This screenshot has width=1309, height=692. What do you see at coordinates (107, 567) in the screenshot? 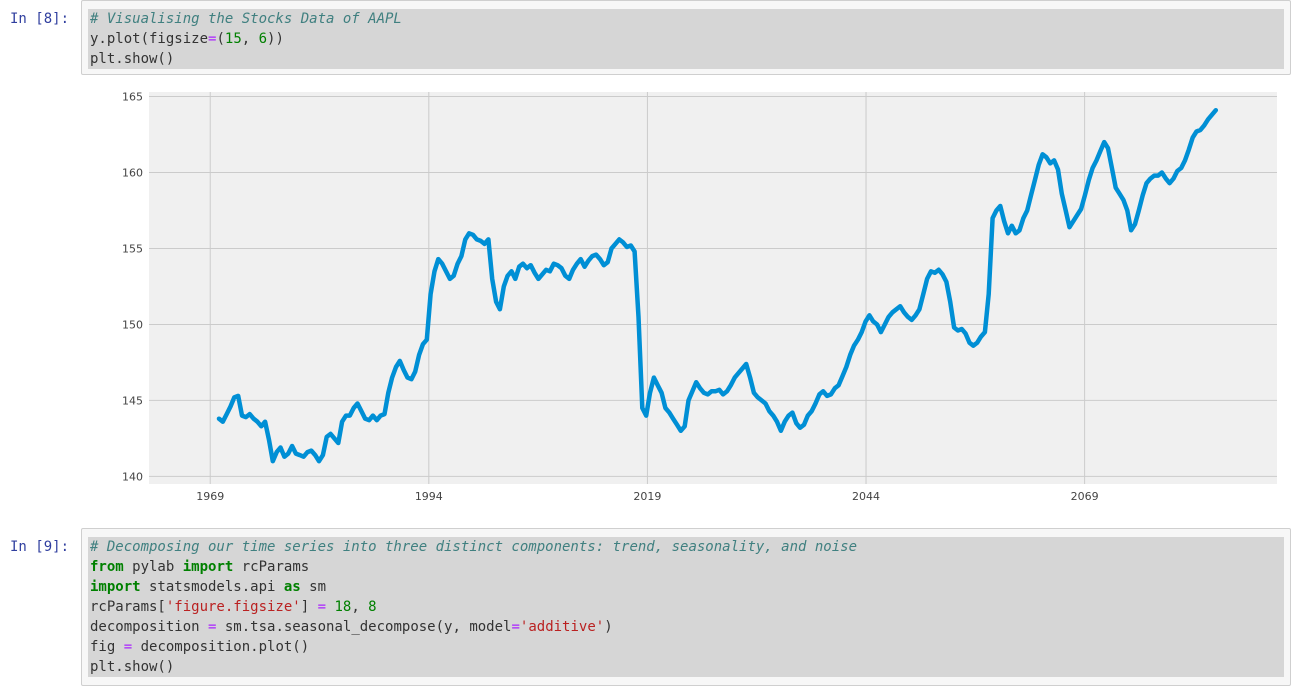
I see `code-token: from` at bounding box center [107, 567].